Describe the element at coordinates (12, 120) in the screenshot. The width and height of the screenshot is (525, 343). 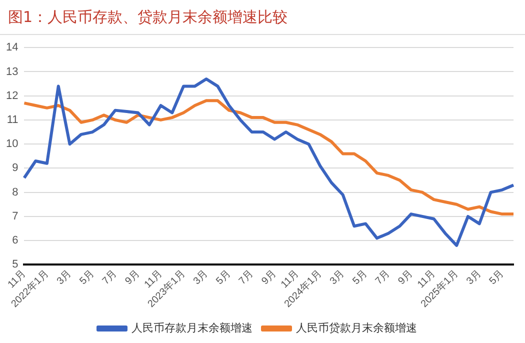
I see `y-tick-label: 11` at that location.